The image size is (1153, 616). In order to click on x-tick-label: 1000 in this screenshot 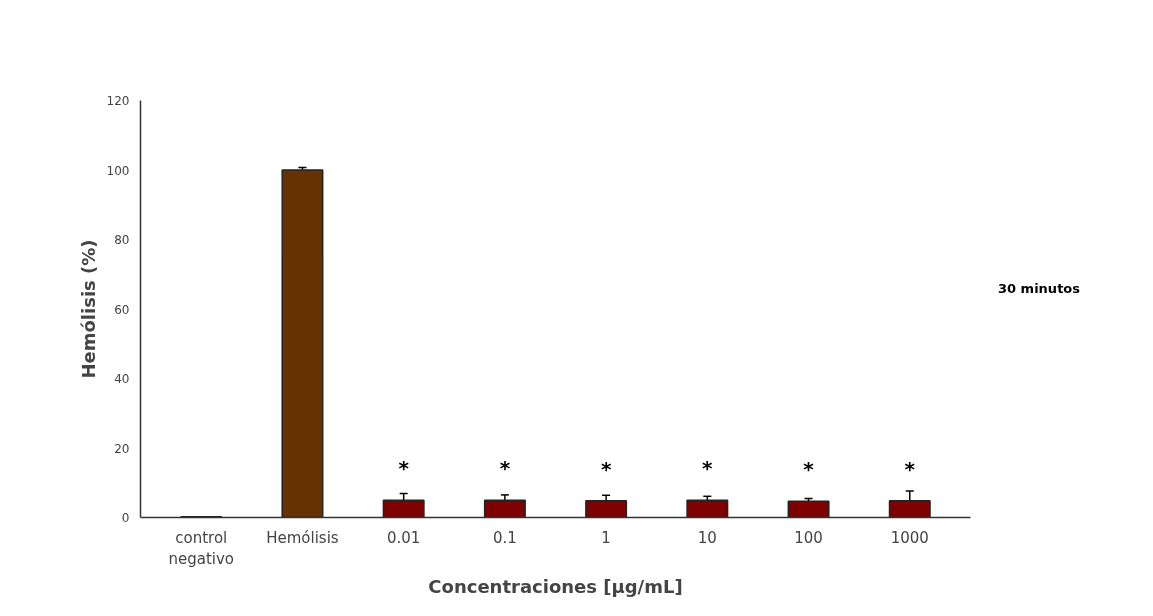, I will do `click(909, 537)`.